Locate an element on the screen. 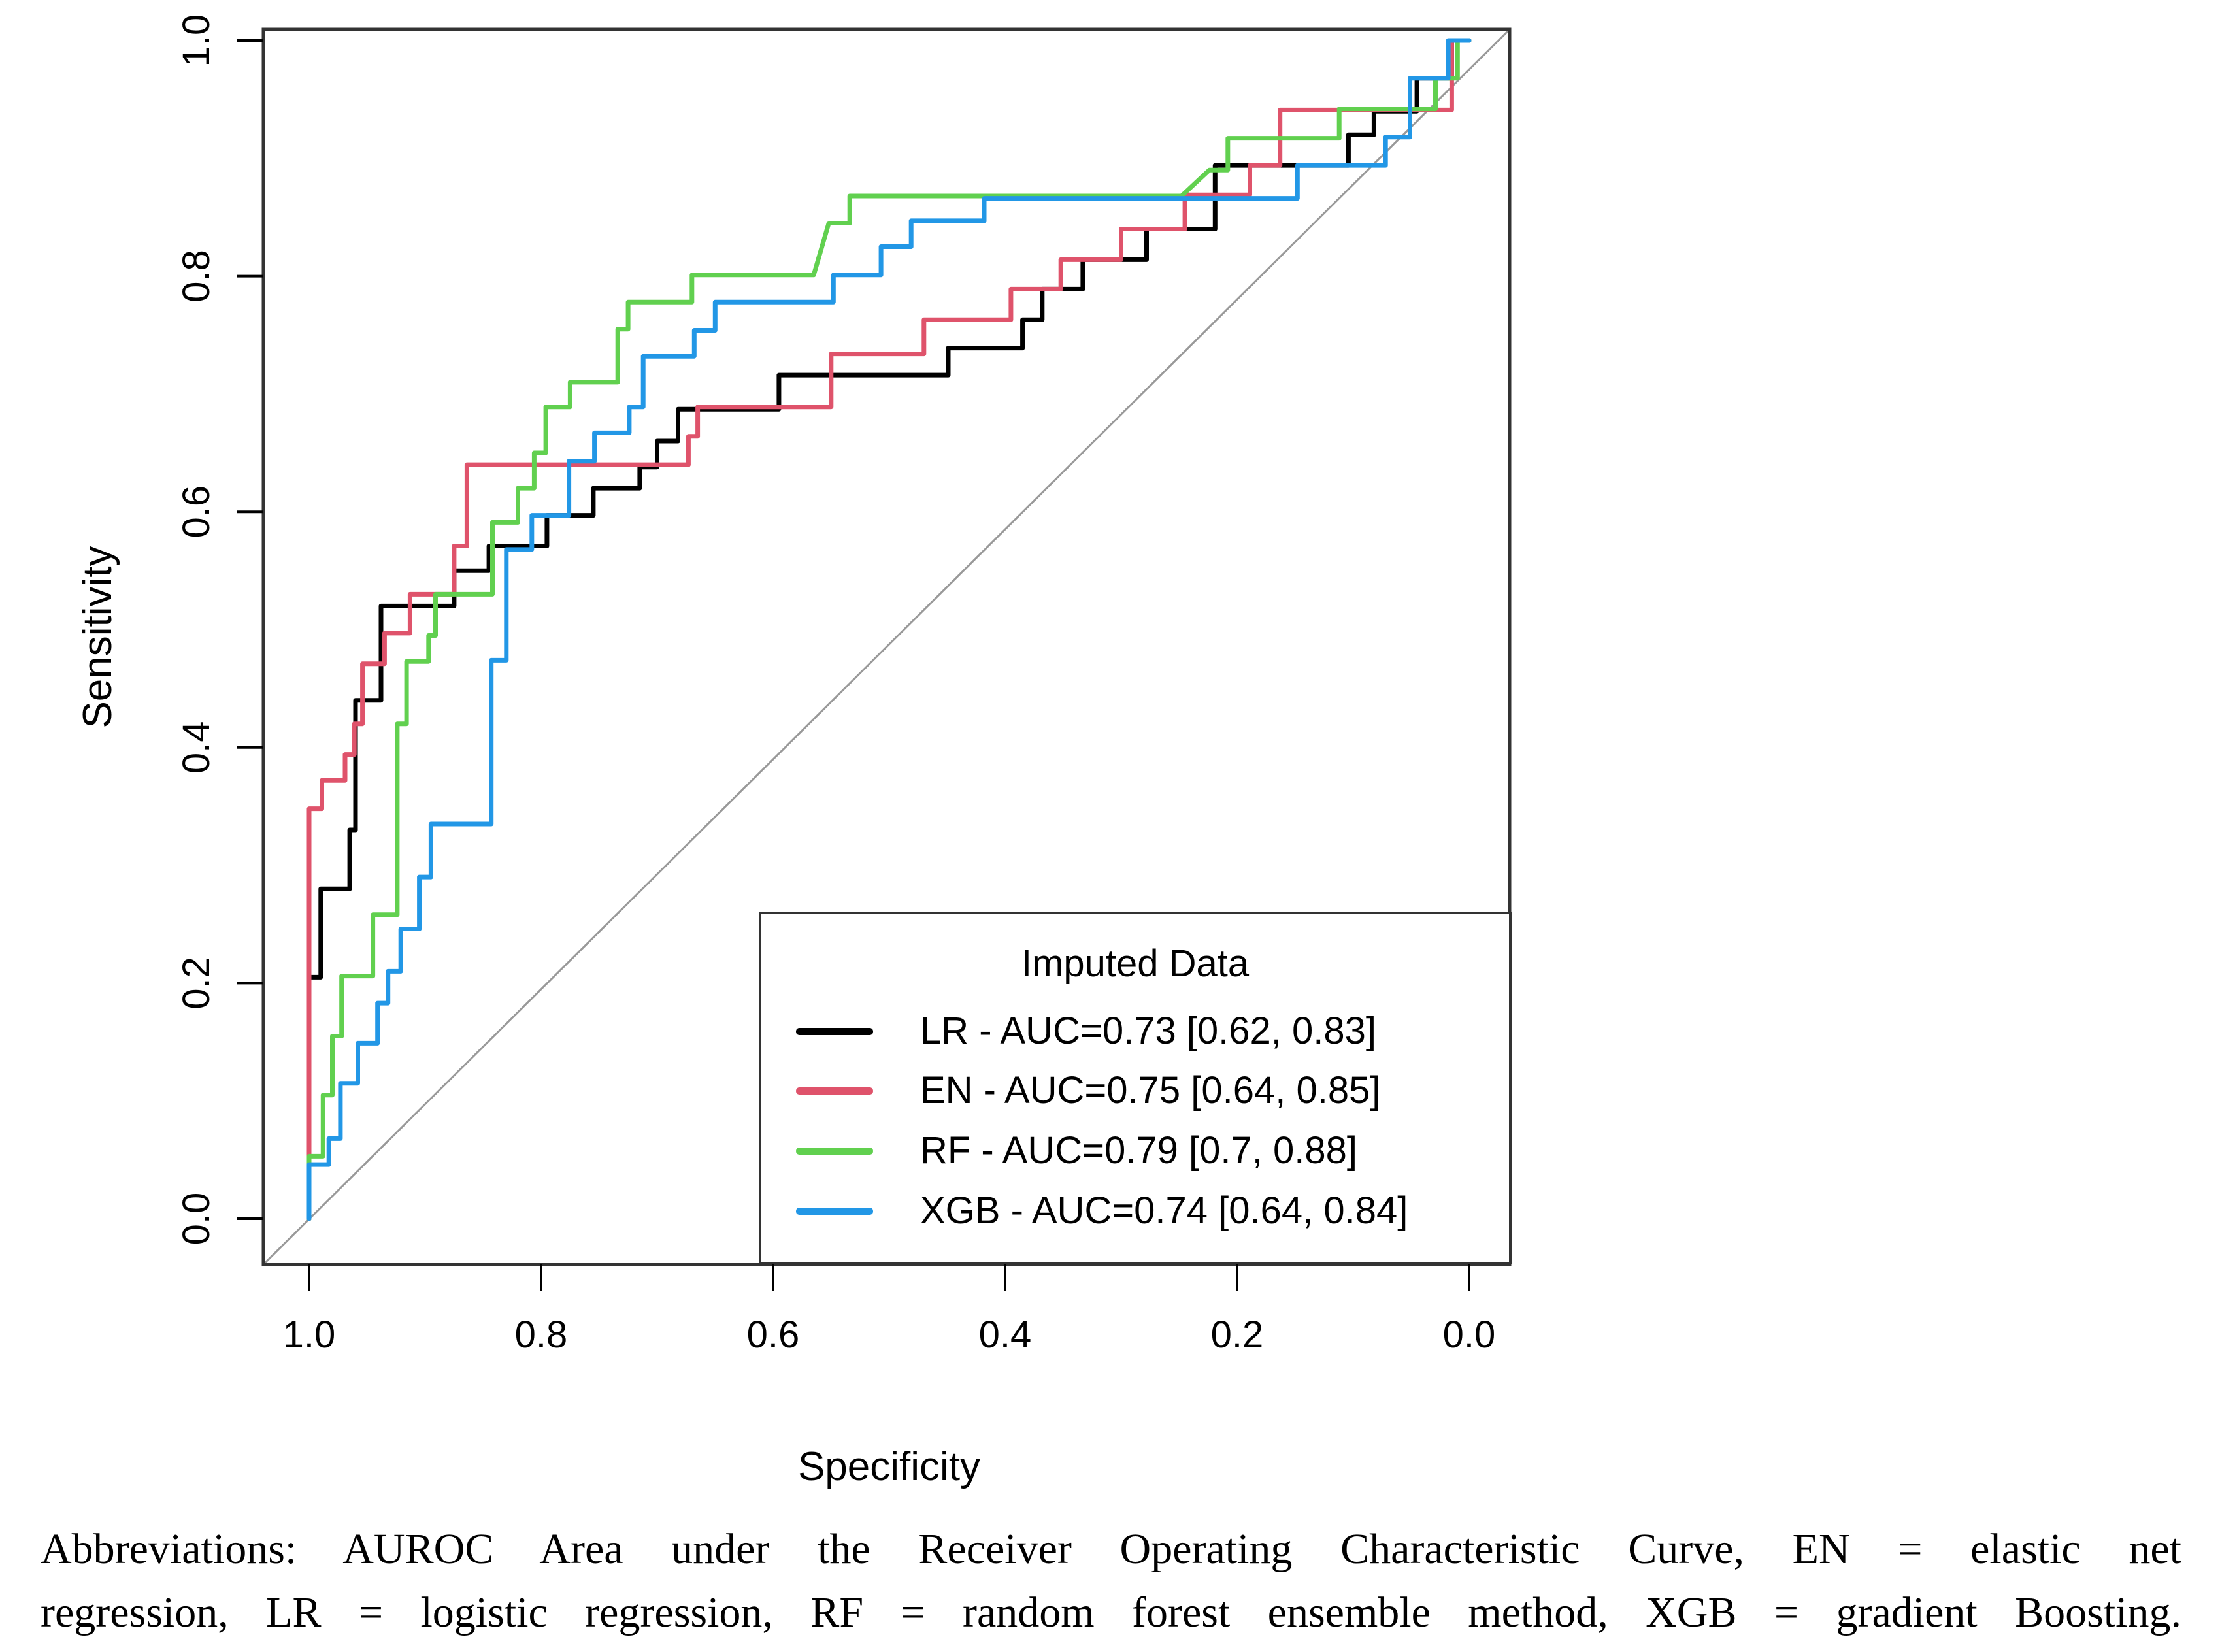 The height and width of the screenshot is (1652, 2220). legend-label-lr: LR - AUC=0.73 [0.62, 0.83] is located at coordinates (1148, 1031).